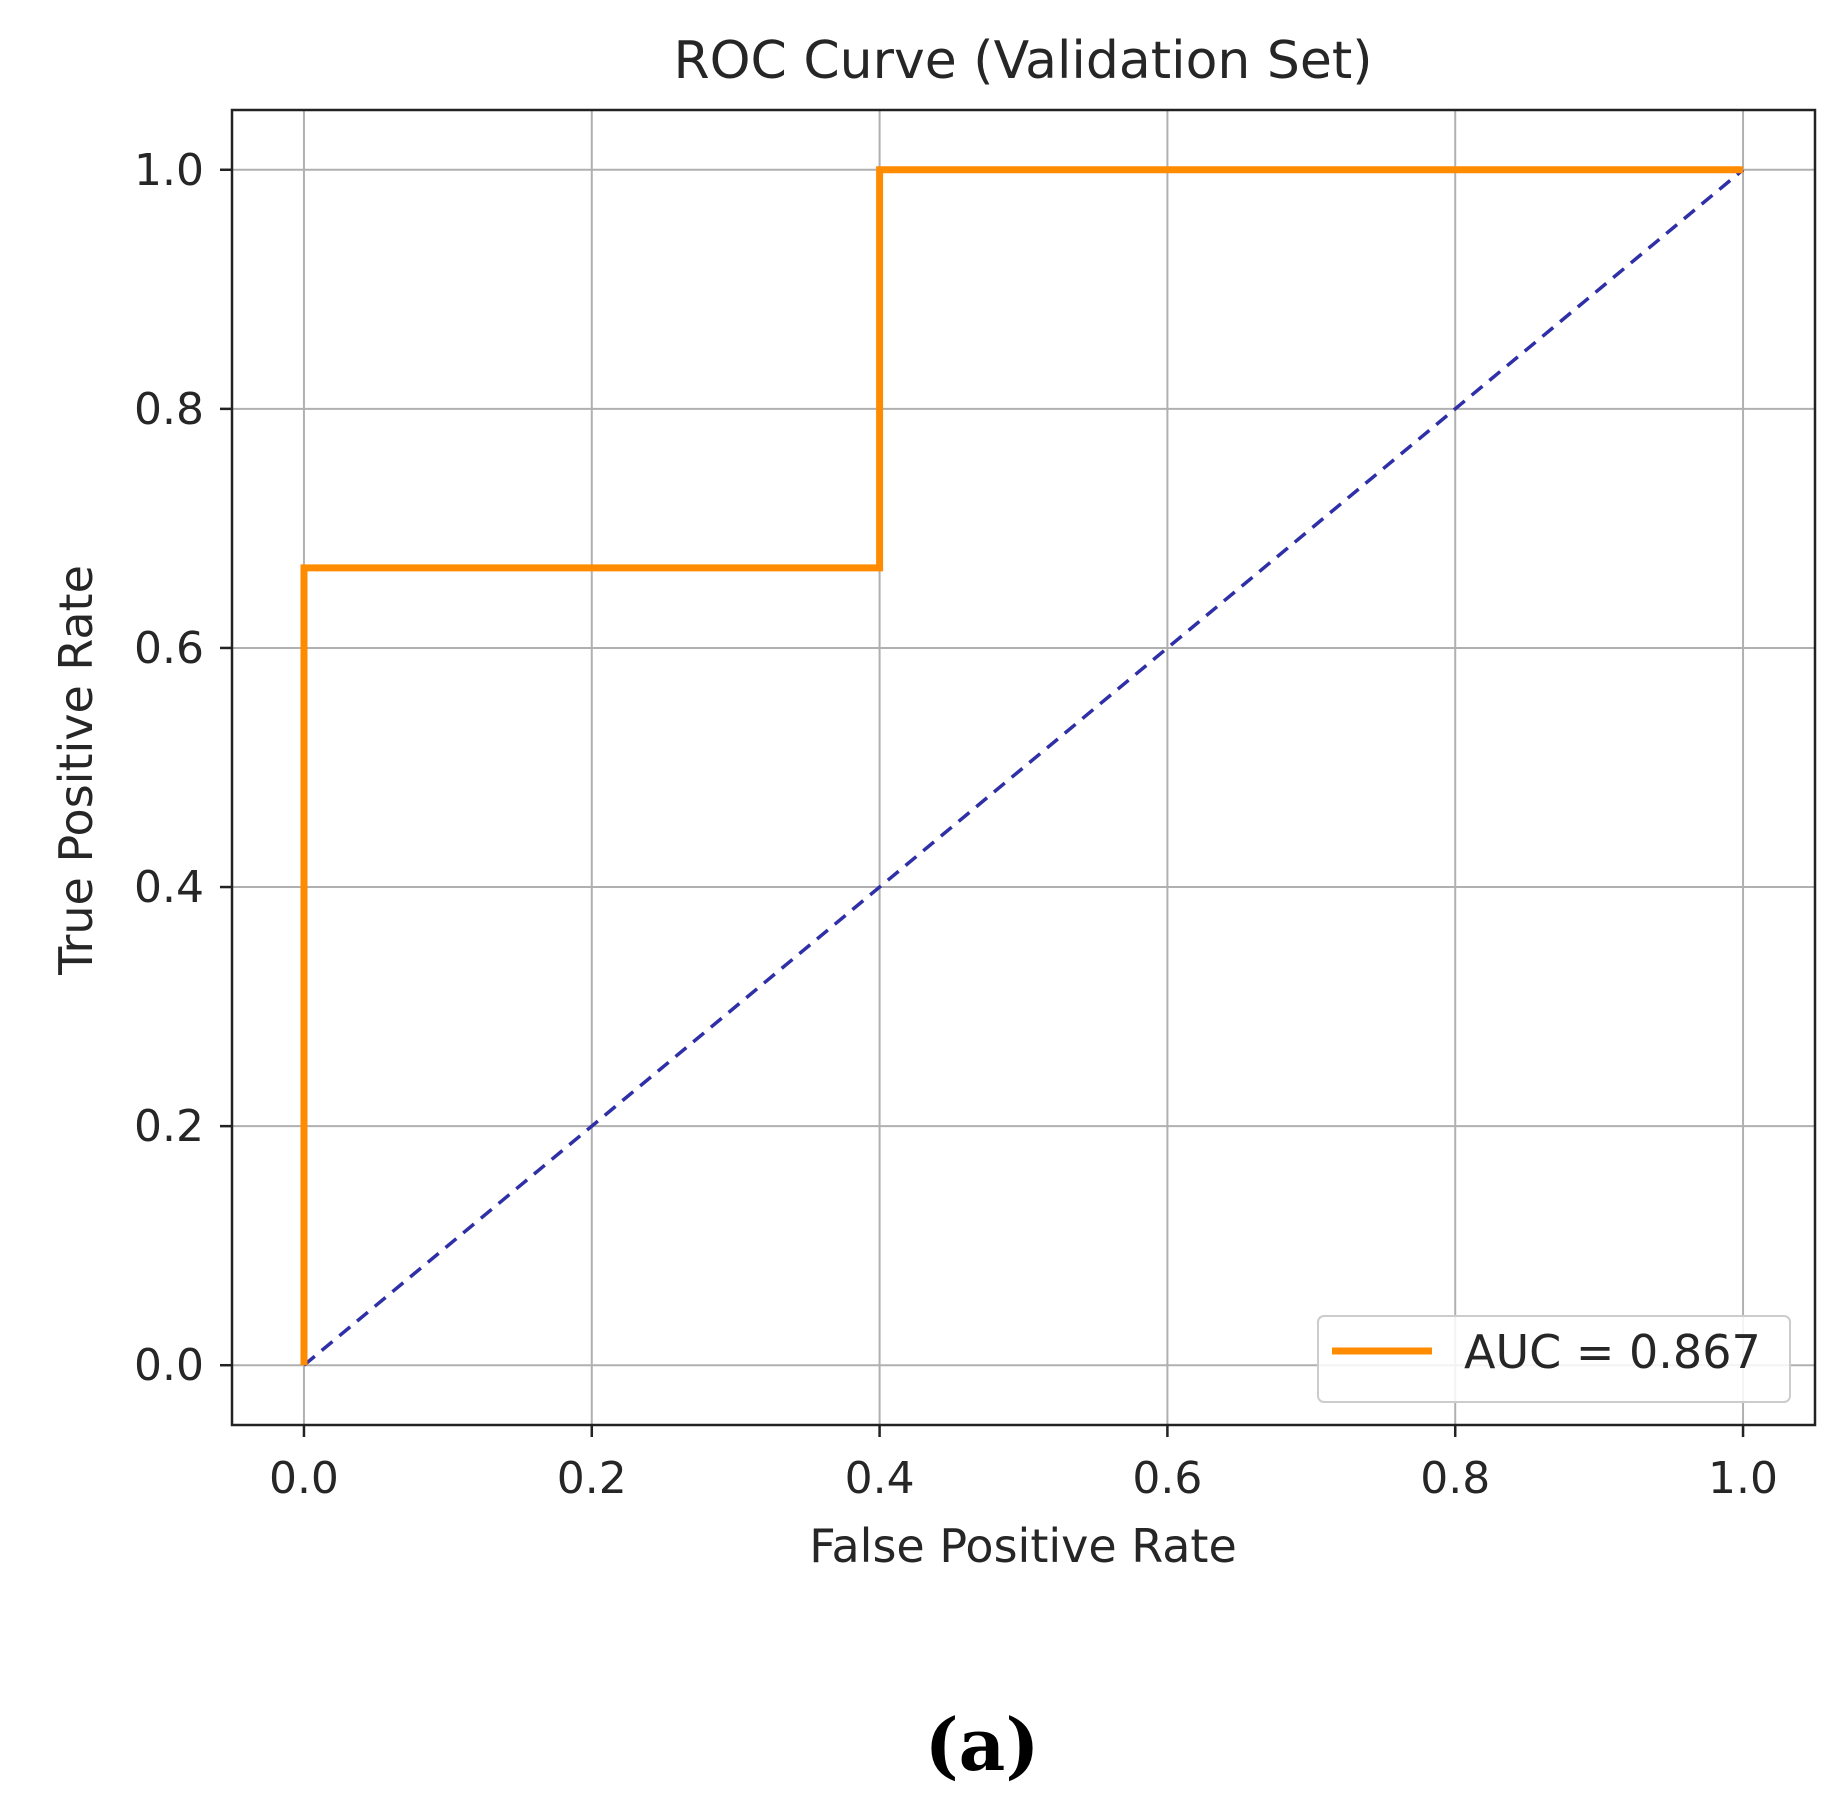 Image resolution: width=1836 pixels, height=1804 pixels. I want to click on x-tick-label: 0.0, so click(304, 1478).